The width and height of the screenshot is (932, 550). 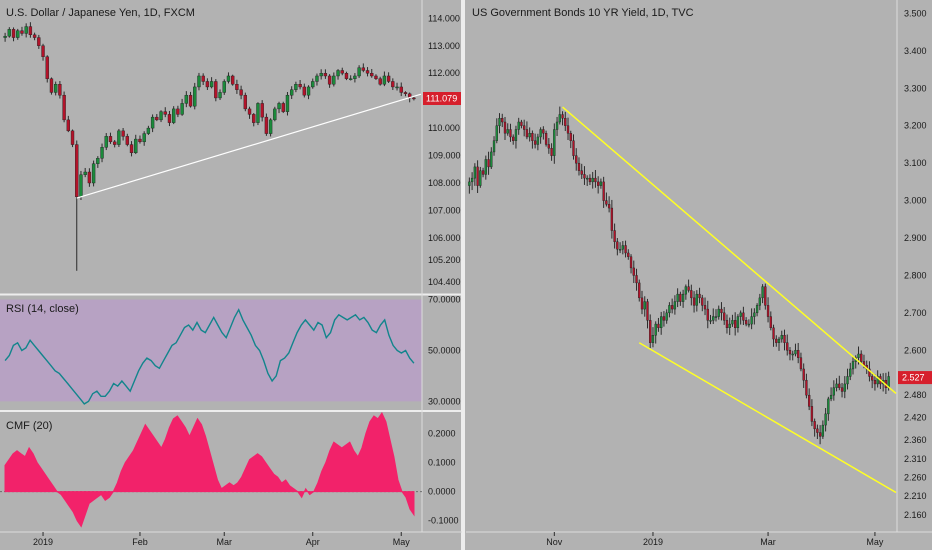 What do you see at coordinates (583, 13) in the screenshot?
I see `us10y-title: US Government Bonds 10 YR Yield, 1D, TVC` at bounding box center [583, 13].